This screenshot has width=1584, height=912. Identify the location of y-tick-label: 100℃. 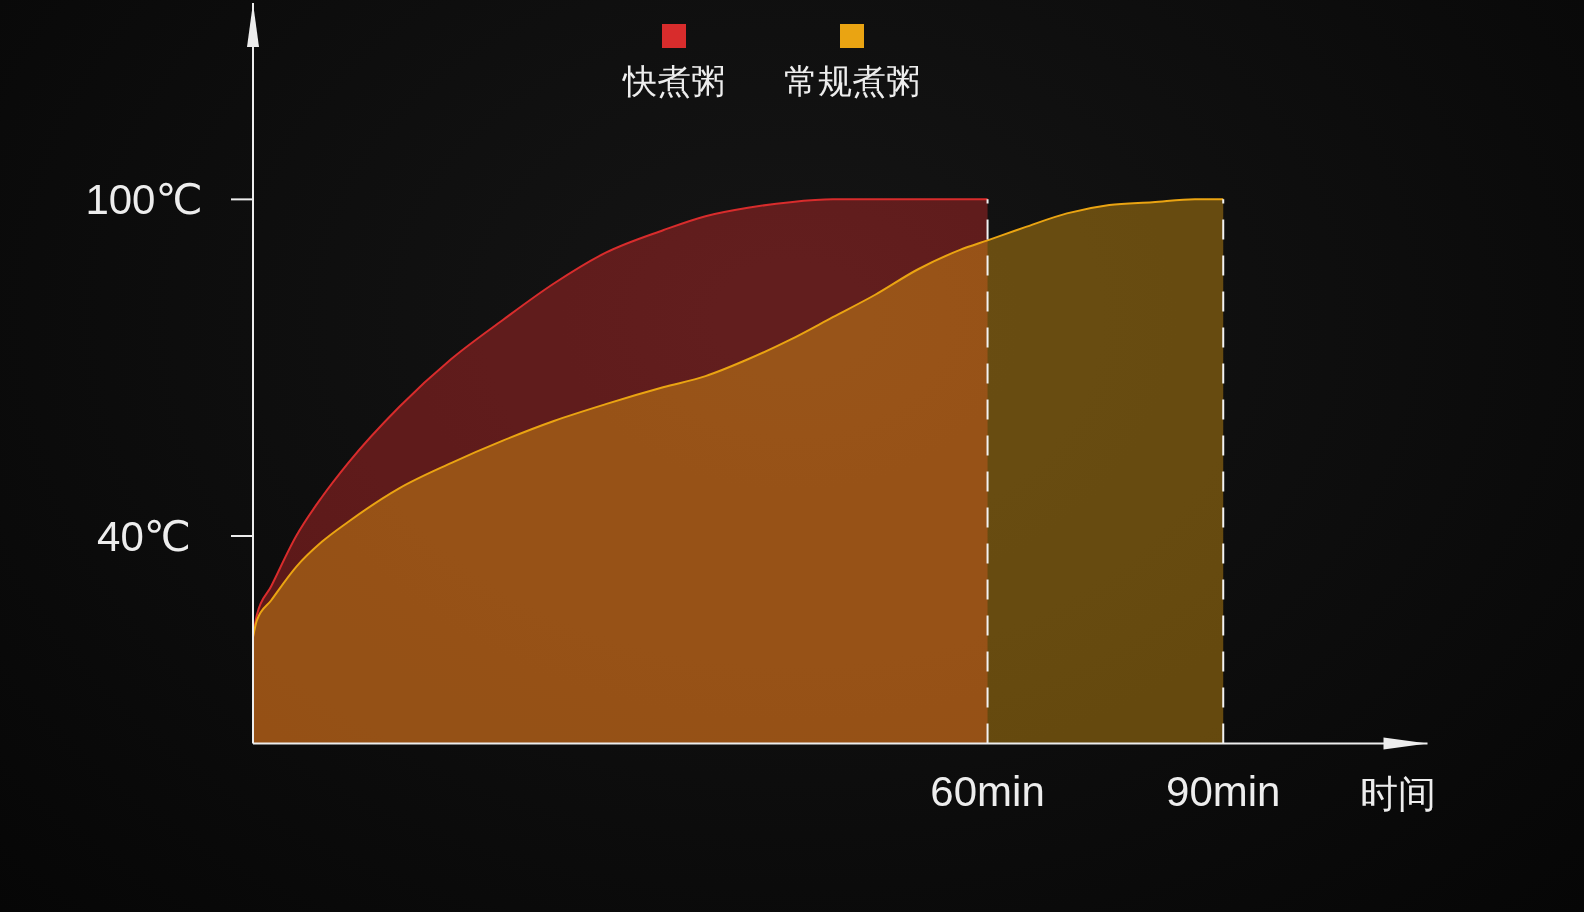
(144, 200).